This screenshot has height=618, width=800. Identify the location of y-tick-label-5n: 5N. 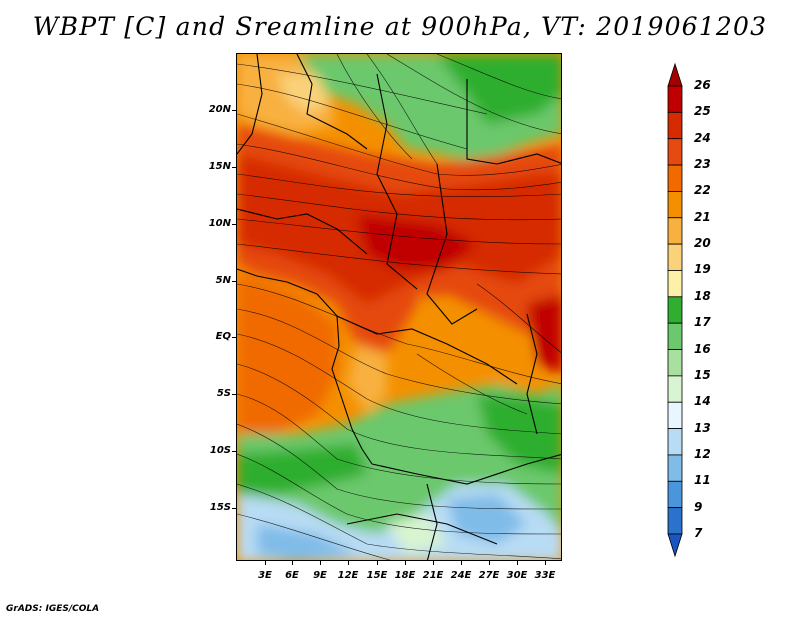
(223, 280).